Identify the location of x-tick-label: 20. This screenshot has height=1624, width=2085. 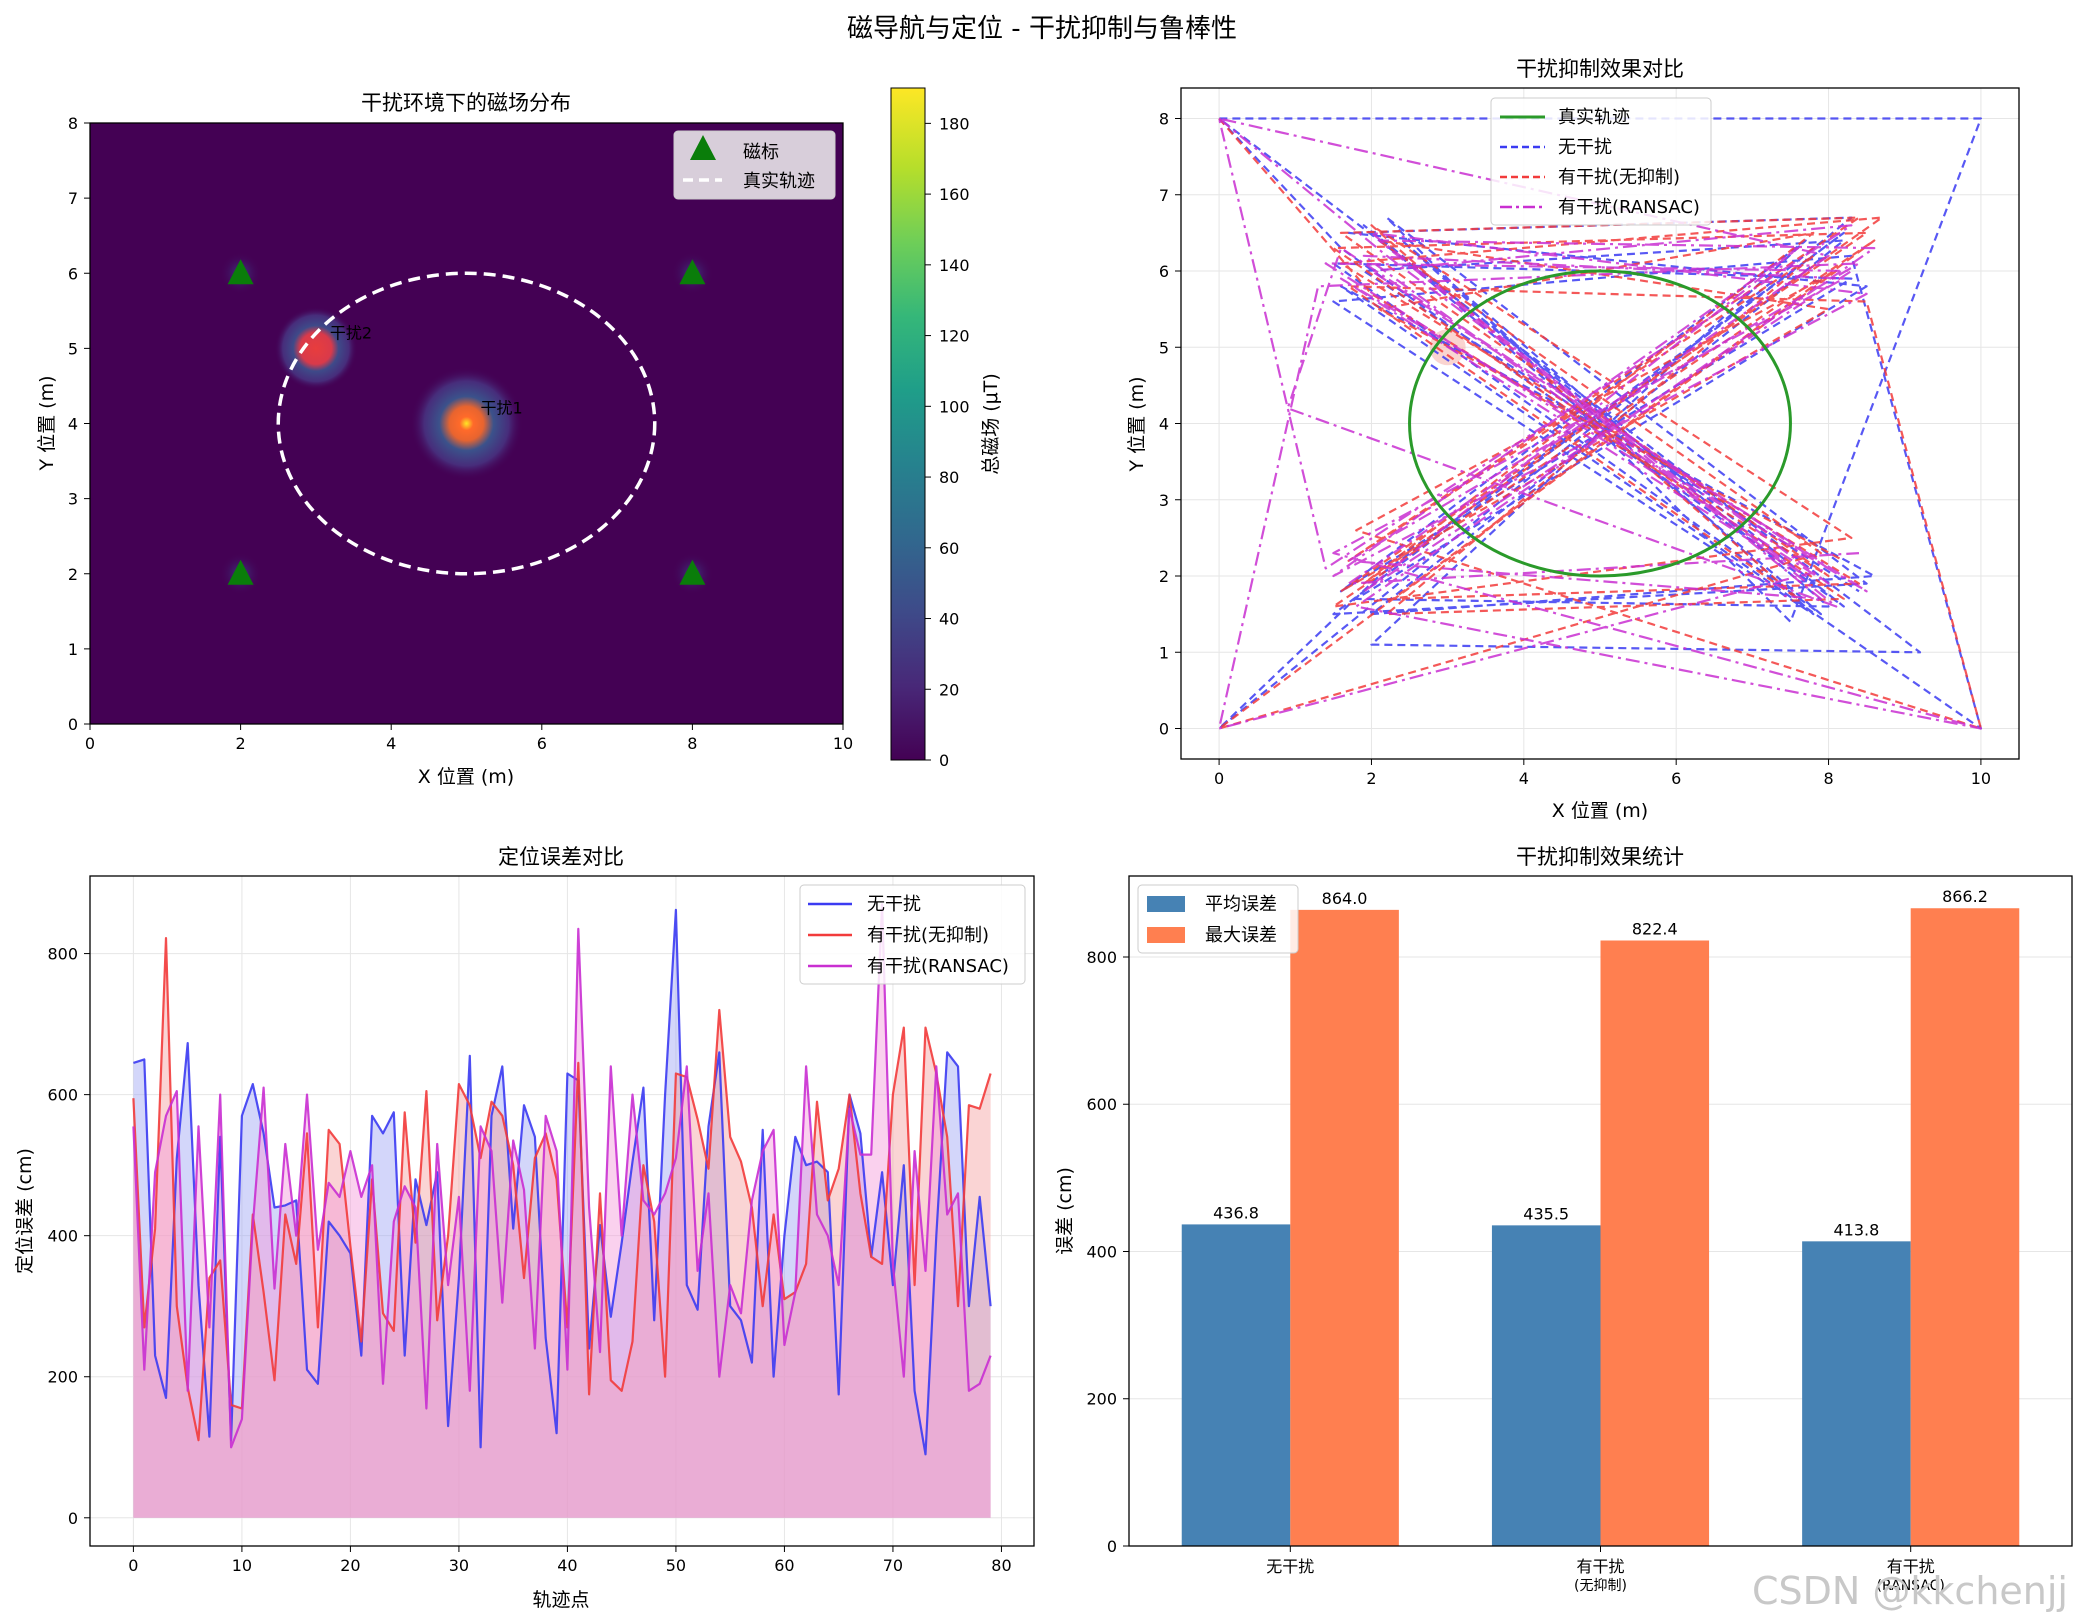
(350, 1565).